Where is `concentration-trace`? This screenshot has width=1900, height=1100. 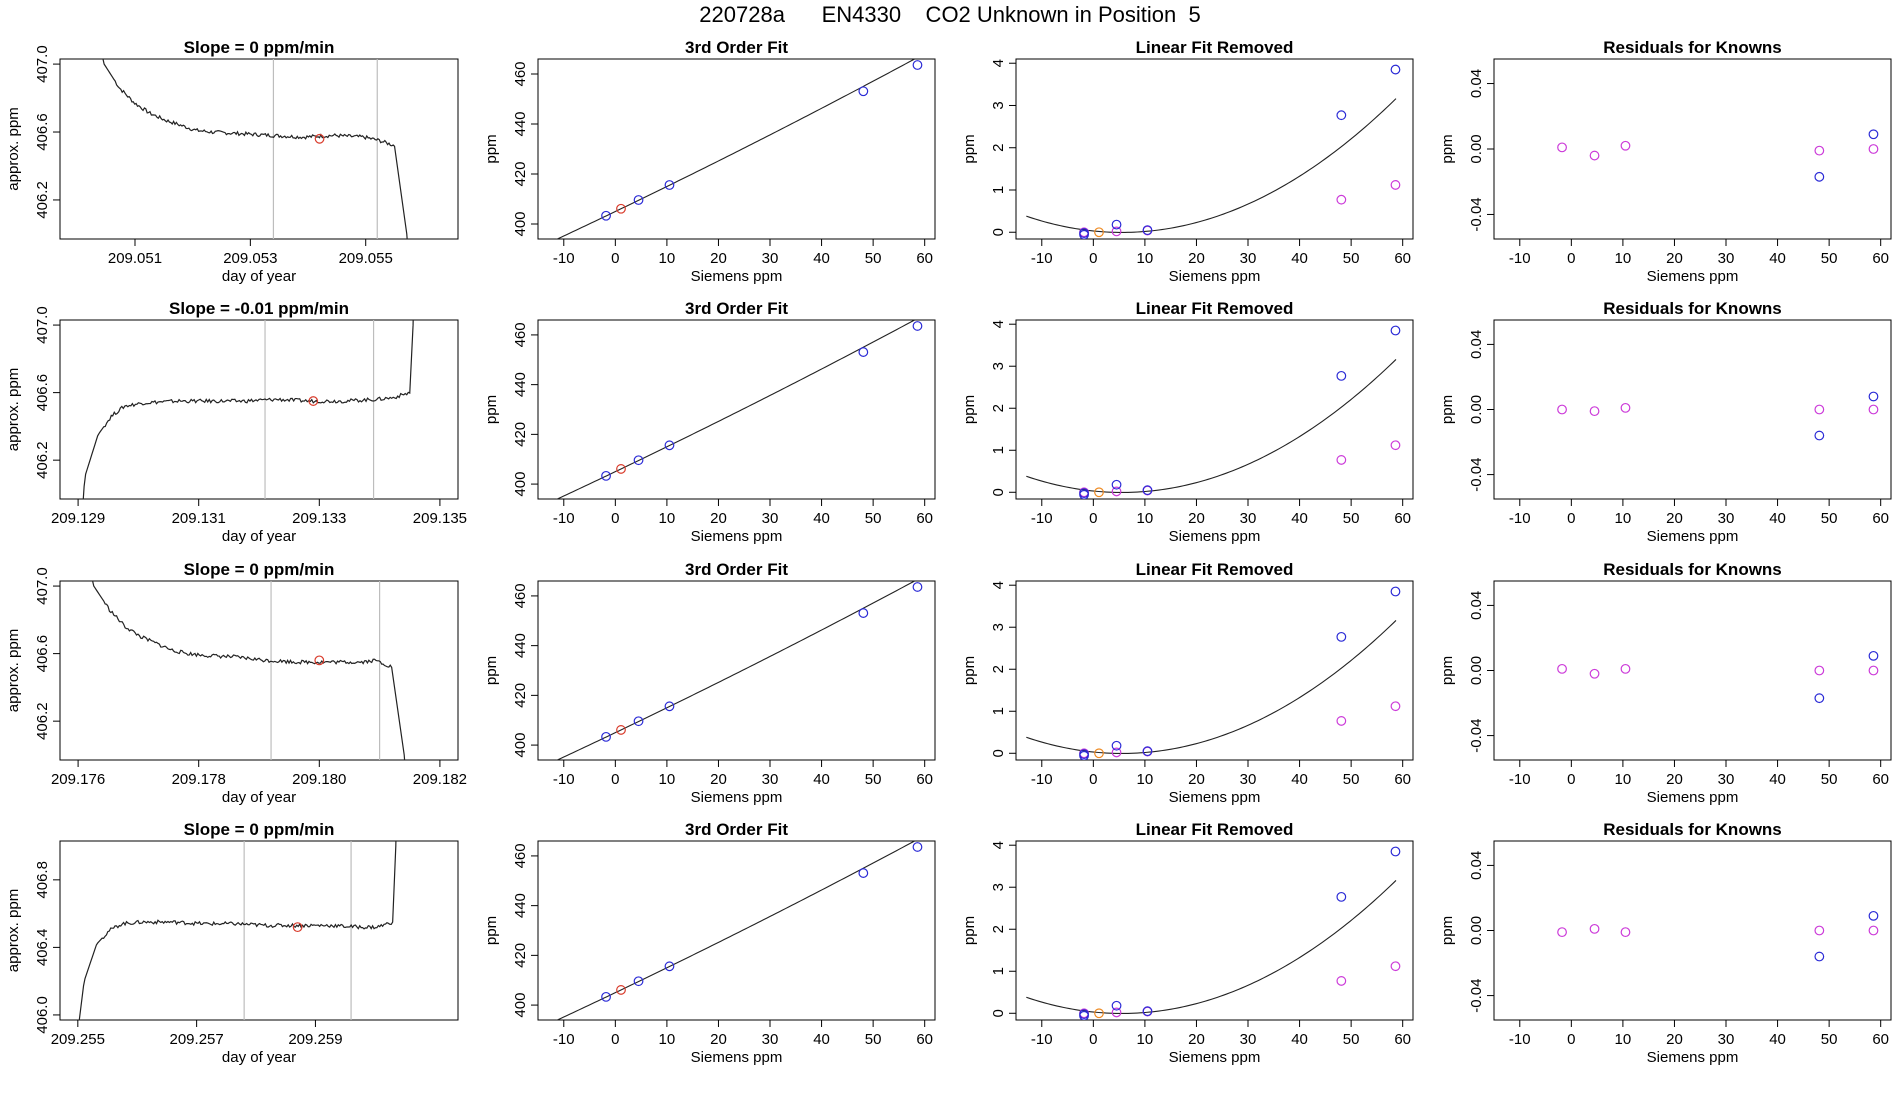 concentration-trace is located at coordinates (248, 670).